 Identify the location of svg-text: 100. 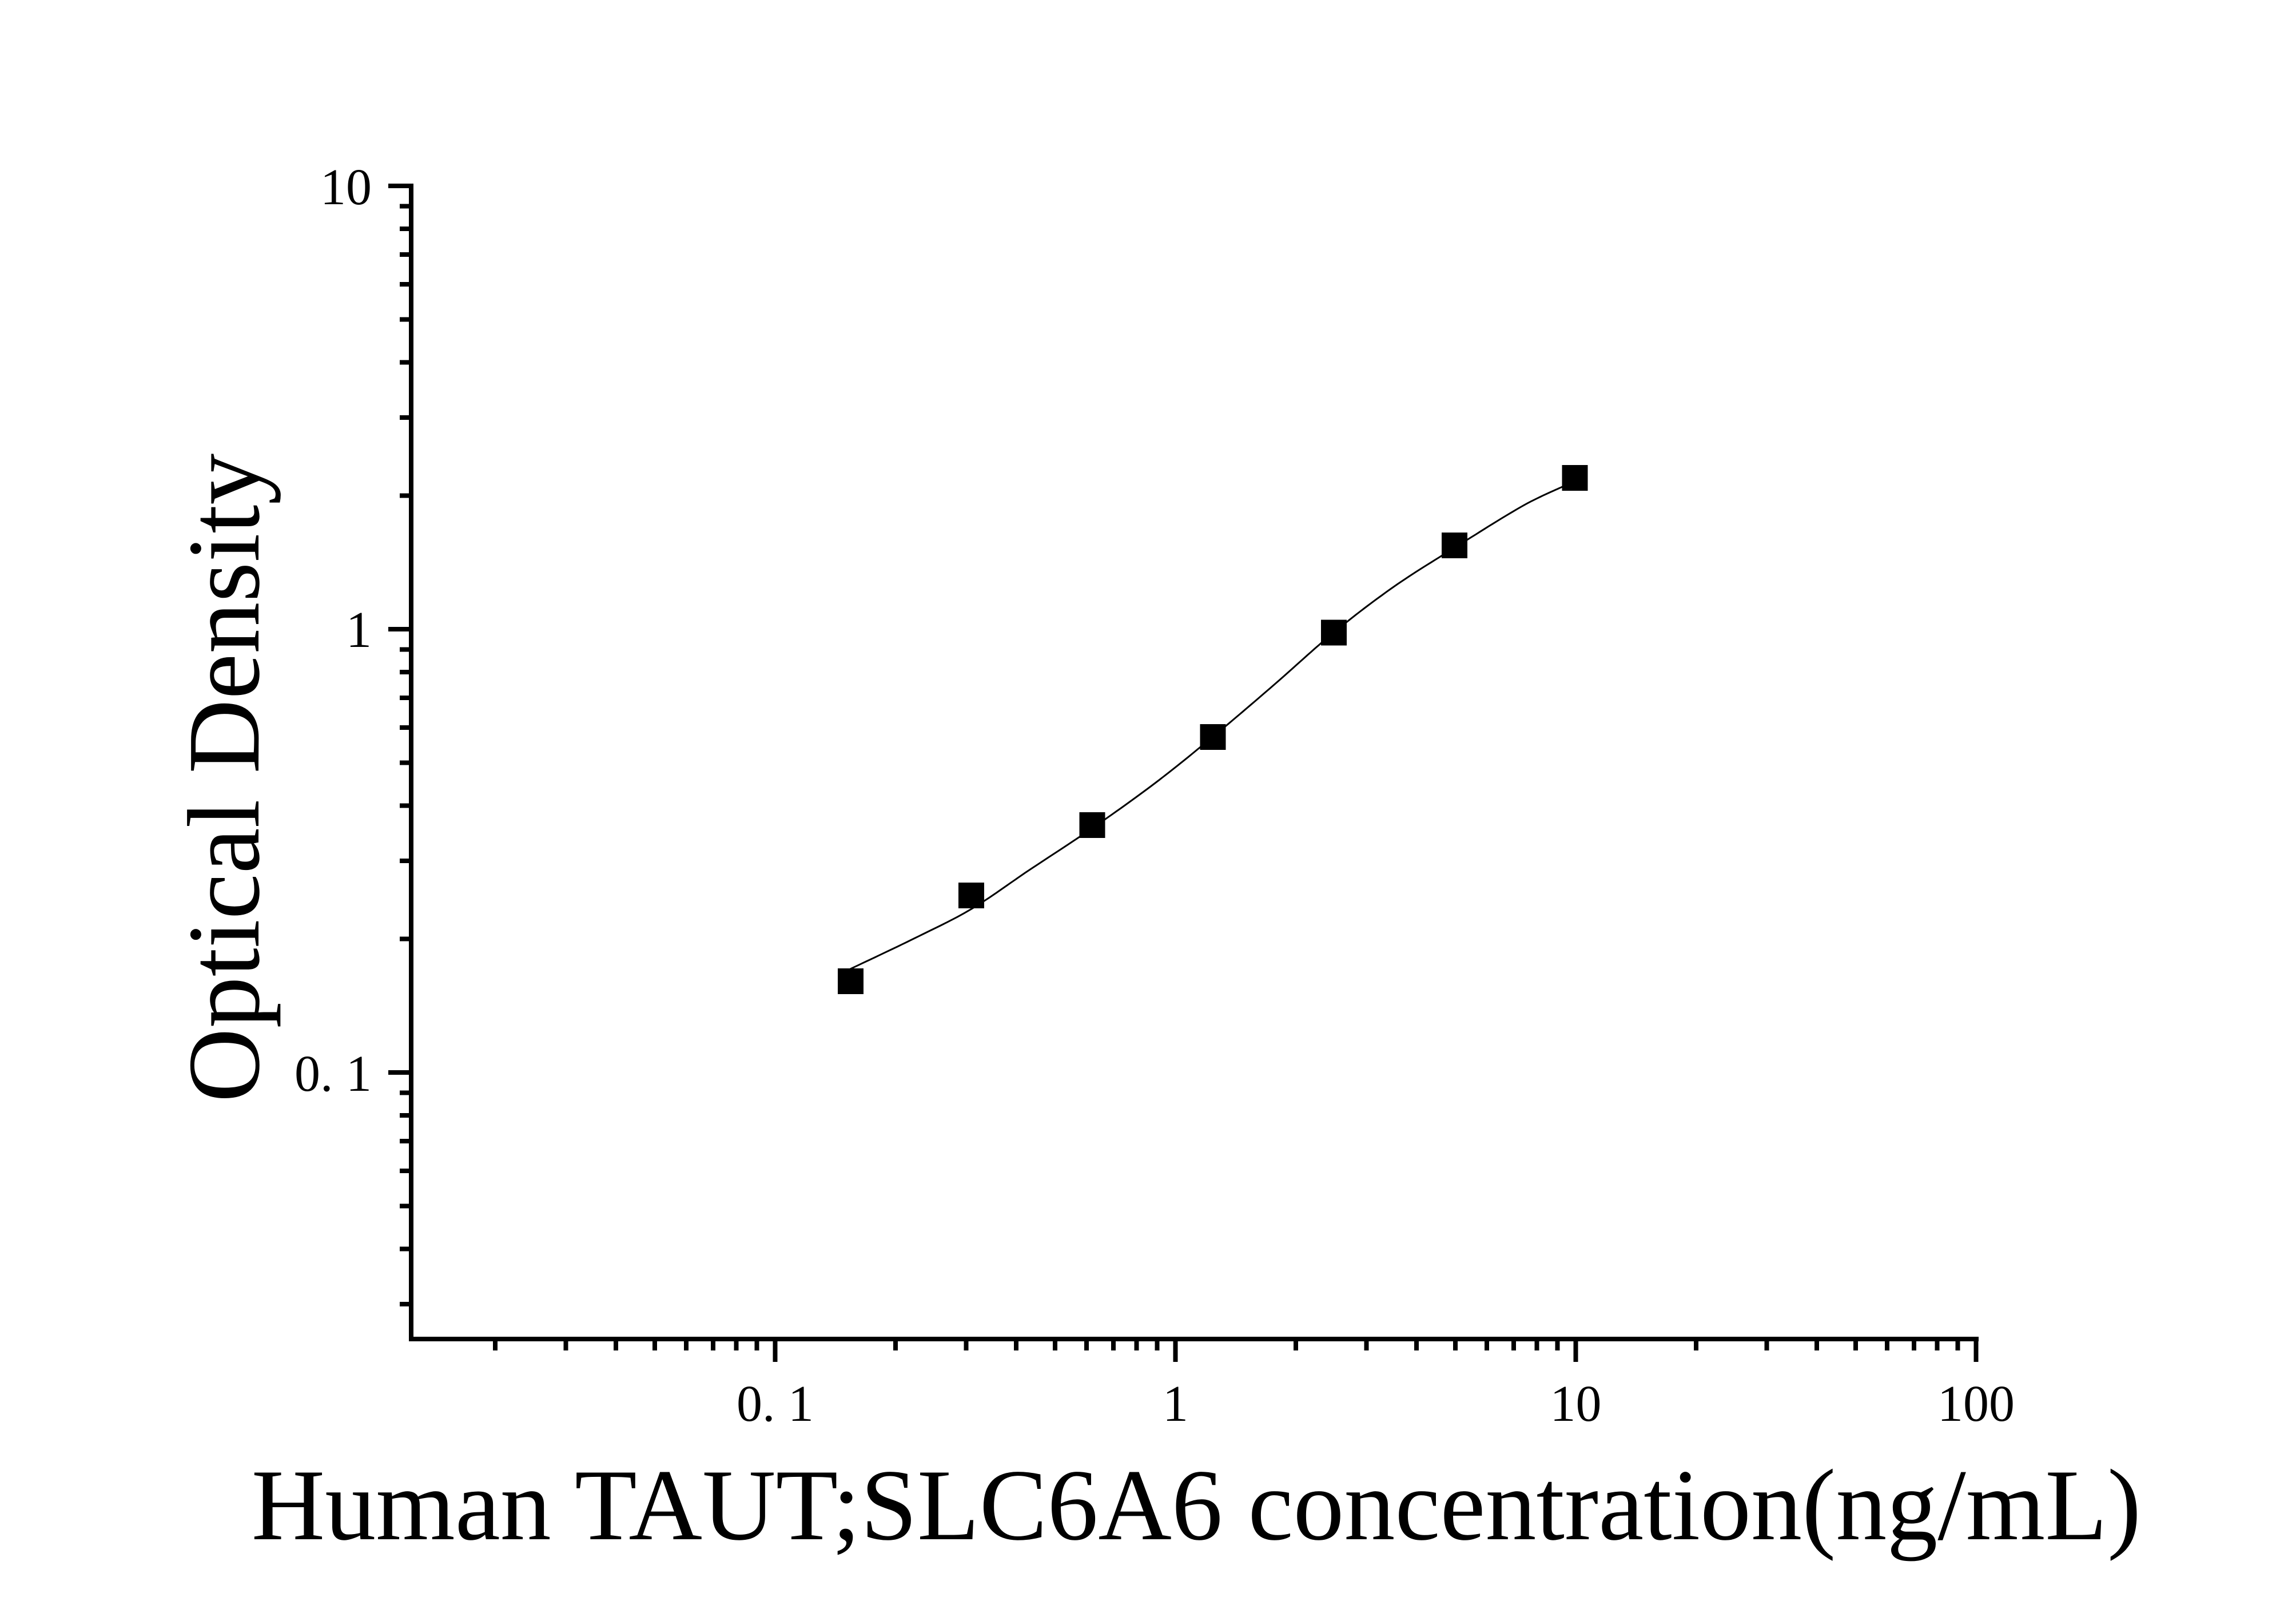
(1976, 1404).